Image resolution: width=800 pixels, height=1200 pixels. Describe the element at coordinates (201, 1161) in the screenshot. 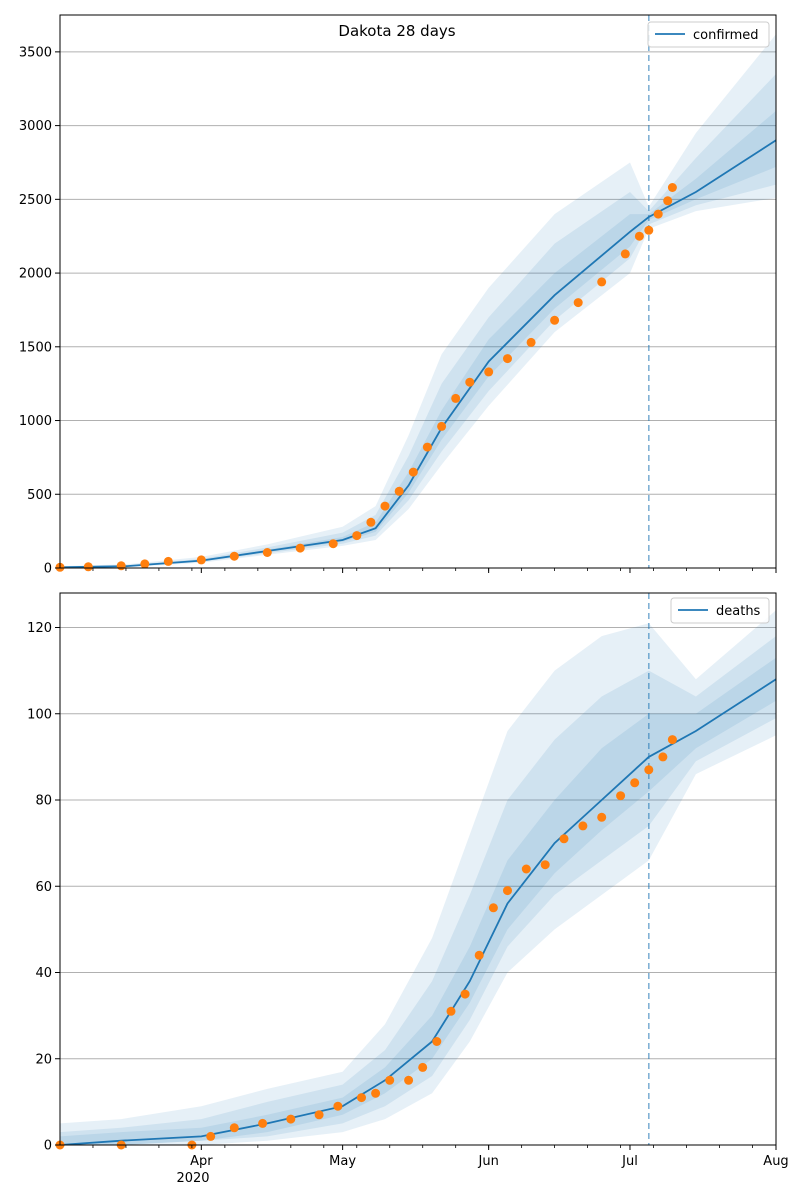

I see `x-tick-label: Apr` at that location.